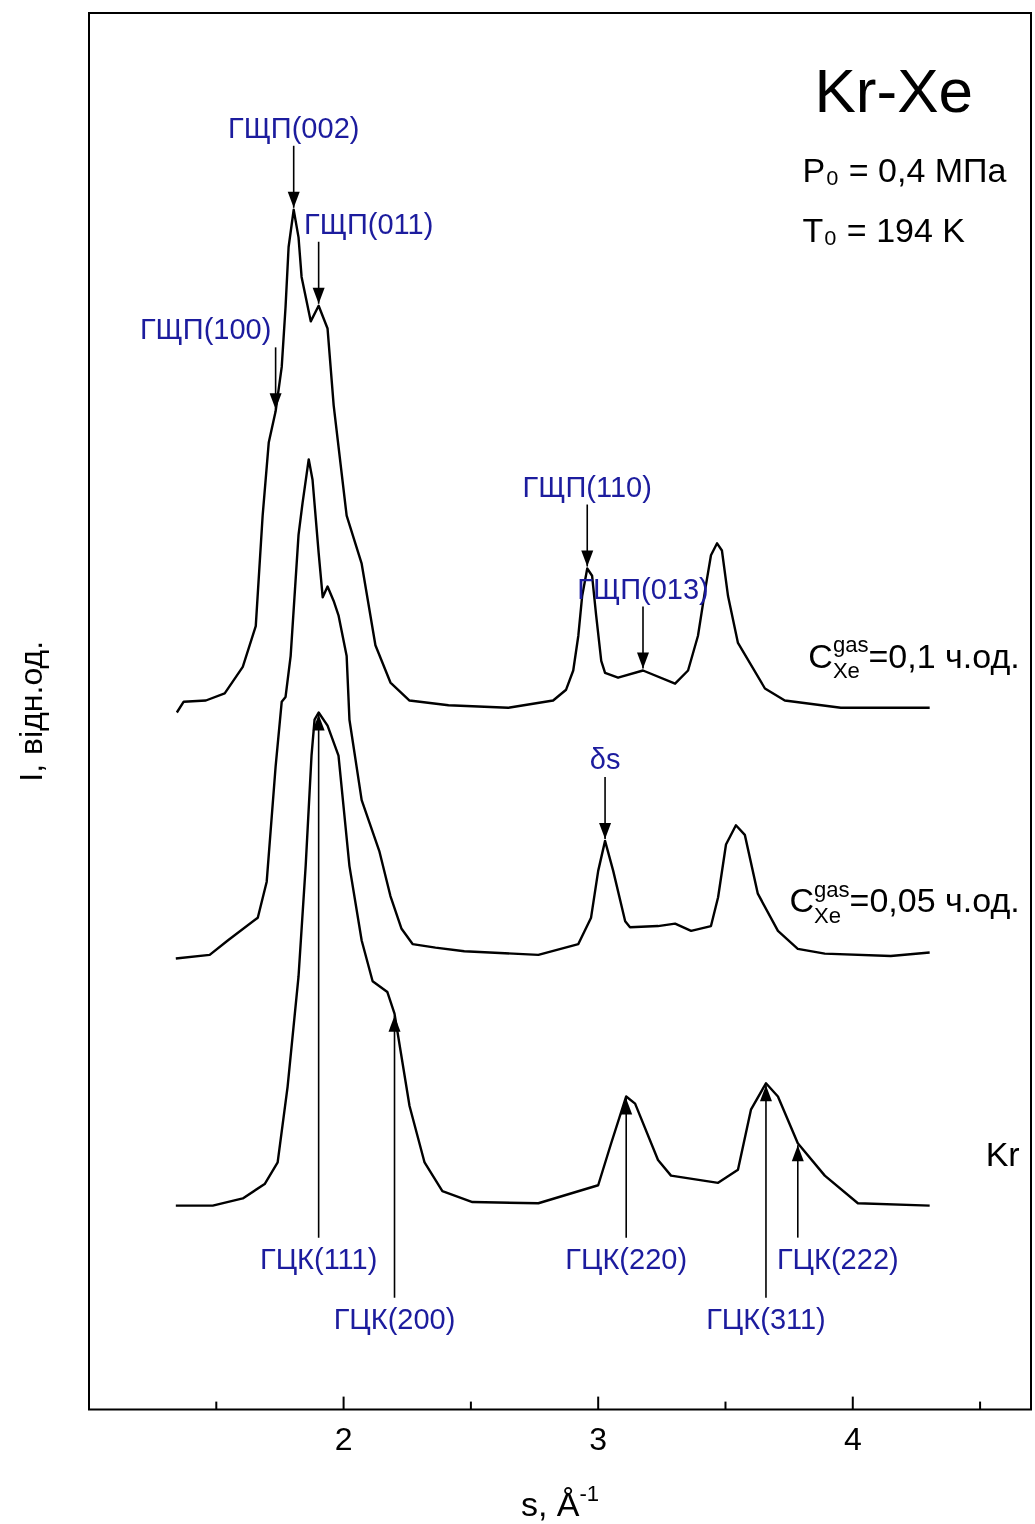 The width and height of the screenshot is (1035, 1524). Describe the element at coordinates (1002, 1153) in the screenshot. I see `series-label: Kr` at that location.